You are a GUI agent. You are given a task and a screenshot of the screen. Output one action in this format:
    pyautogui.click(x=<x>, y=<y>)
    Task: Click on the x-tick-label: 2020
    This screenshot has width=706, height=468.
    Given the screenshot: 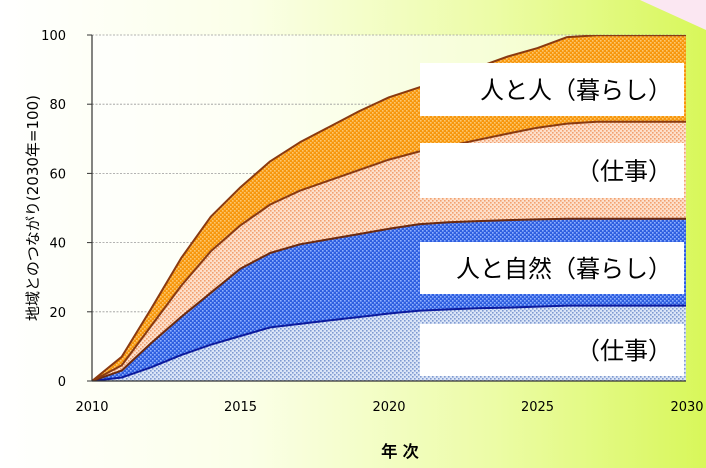 What is the action you would take?
    pyautogui.click(x=388, y=407)
    